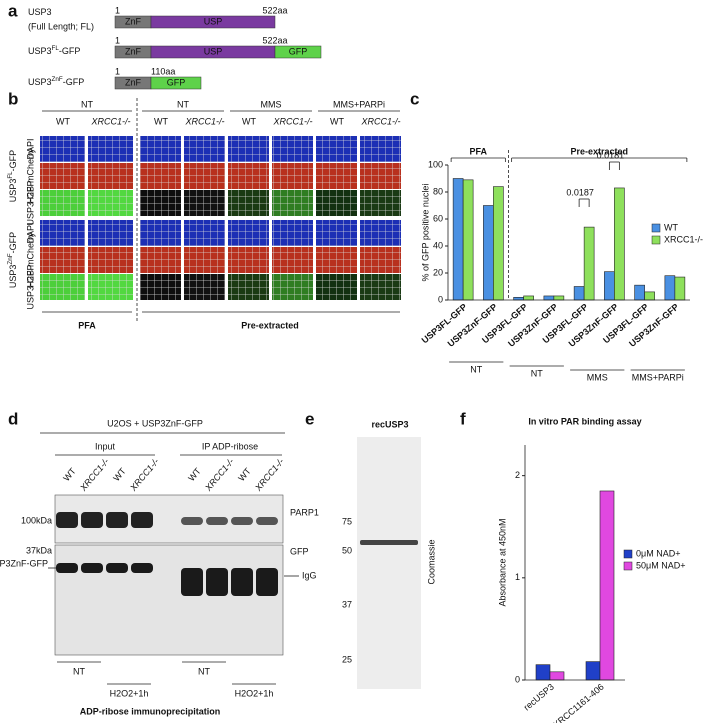 The width and height of the screenshot is (708, 728). I want to click on label: USP, so click(213, 51).